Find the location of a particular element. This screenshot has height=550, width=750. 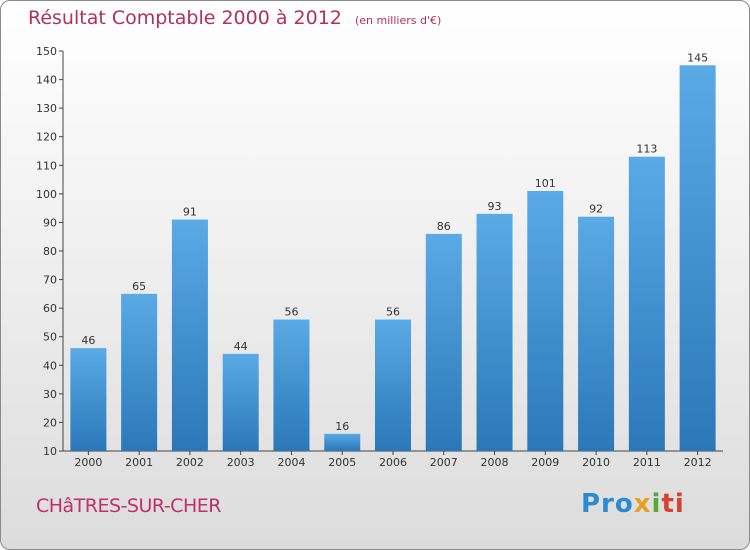

x-tick-label-2000: 2000 is located at coordinates (88, 462).